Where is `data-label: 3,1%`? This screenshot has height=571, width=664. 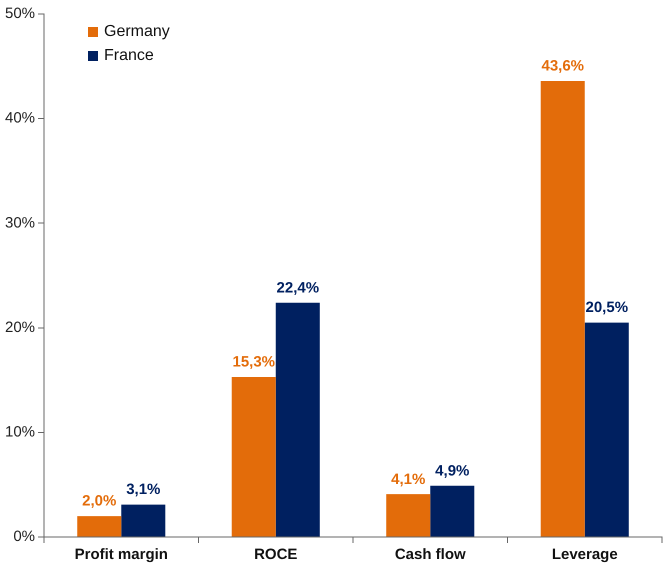 data-label: 3,1% is located at coordinates (143, 489).